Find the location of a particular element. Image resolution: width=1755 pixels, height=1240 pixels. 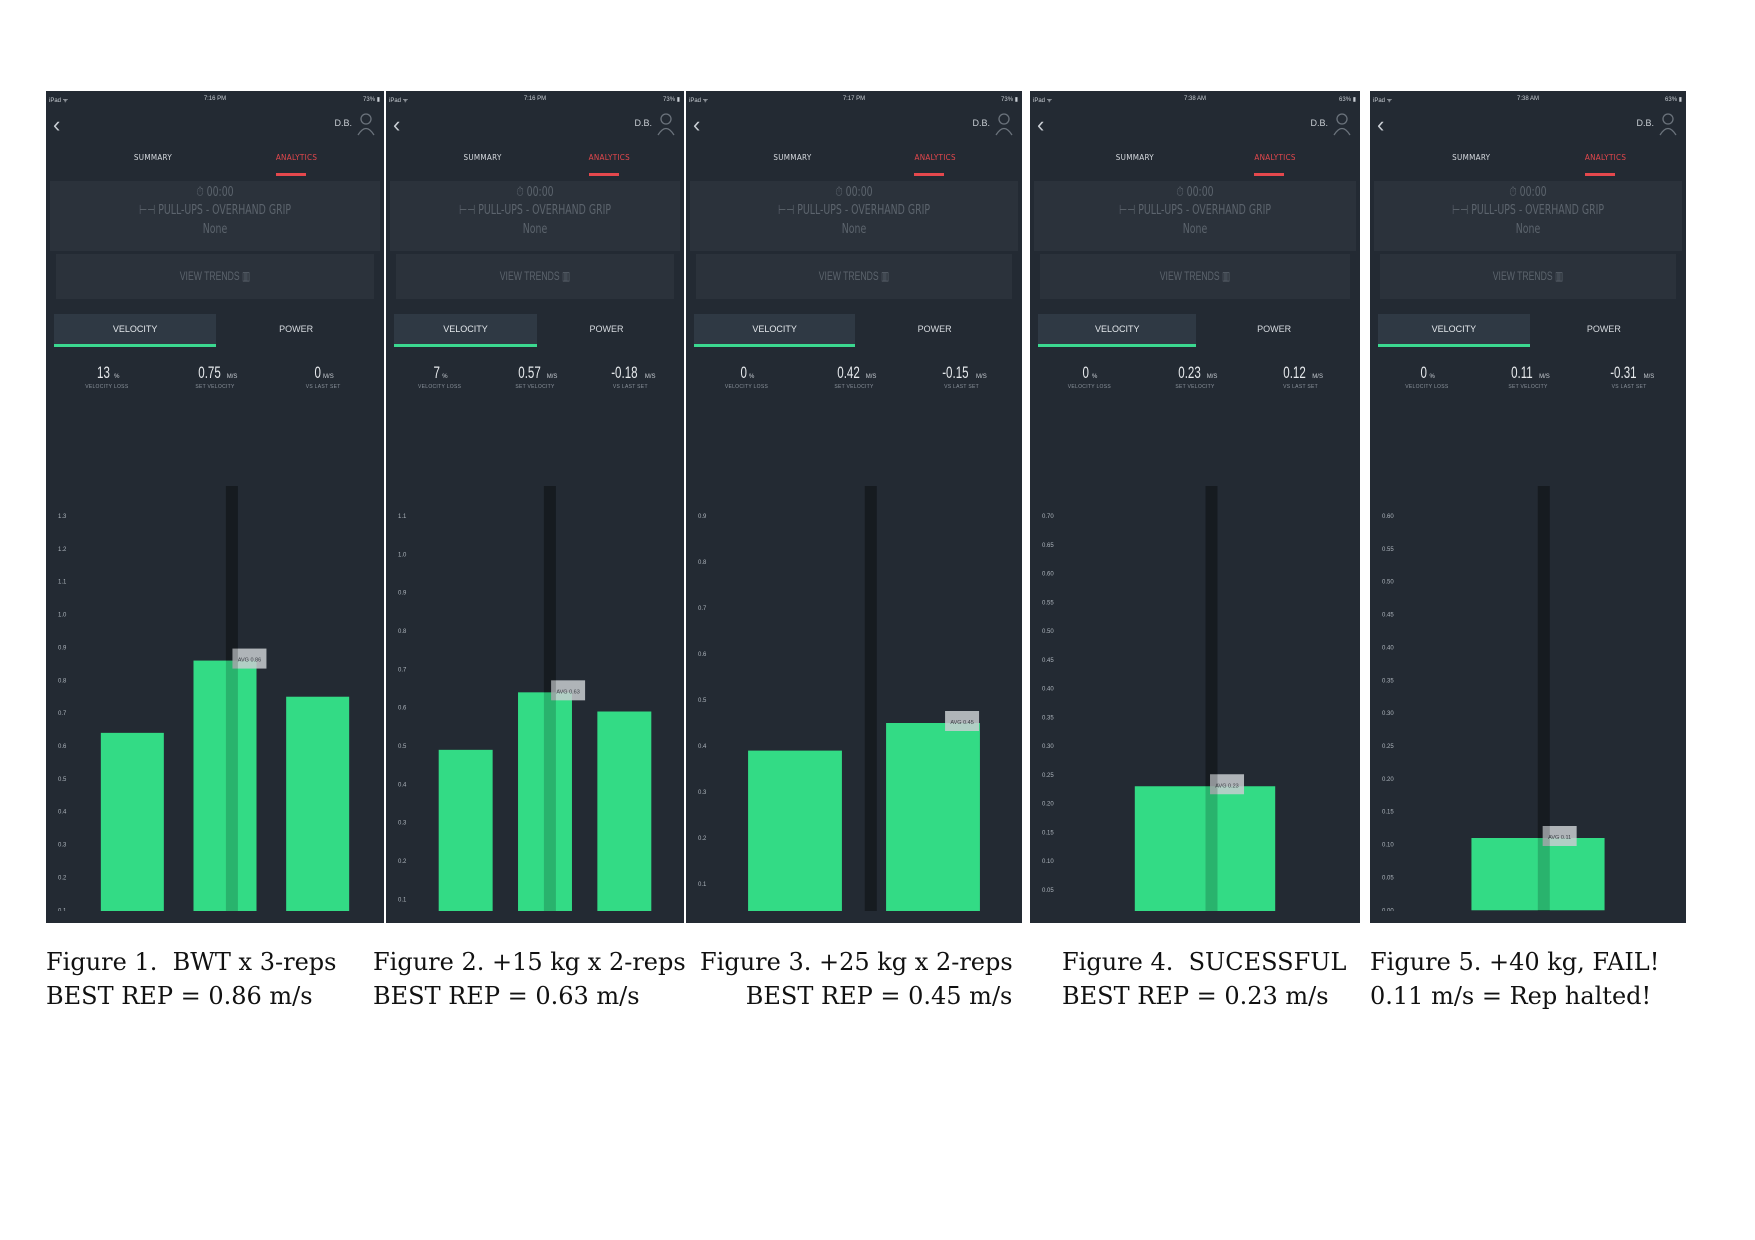

y-tick-label: 0.8 is located at coordinates (702, 563).